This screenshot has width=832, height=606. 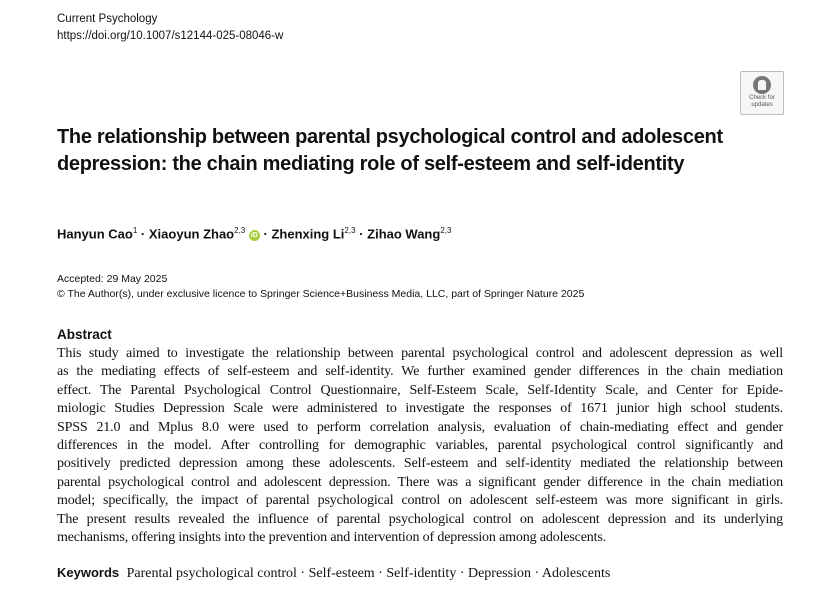 I want to click on accepted-date: Accepted: 29 May 2025, so click(x=112, y=279).